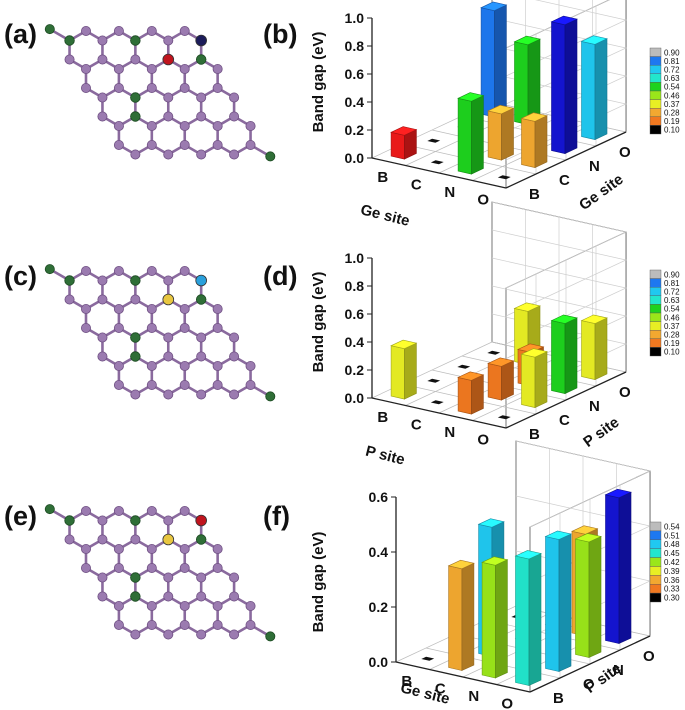 The image size is (685, 710). What do you see at coordinates (355, 130) in the screenshot?
I see `z-tick-label: 0.2` at bounding box center [355, 130].